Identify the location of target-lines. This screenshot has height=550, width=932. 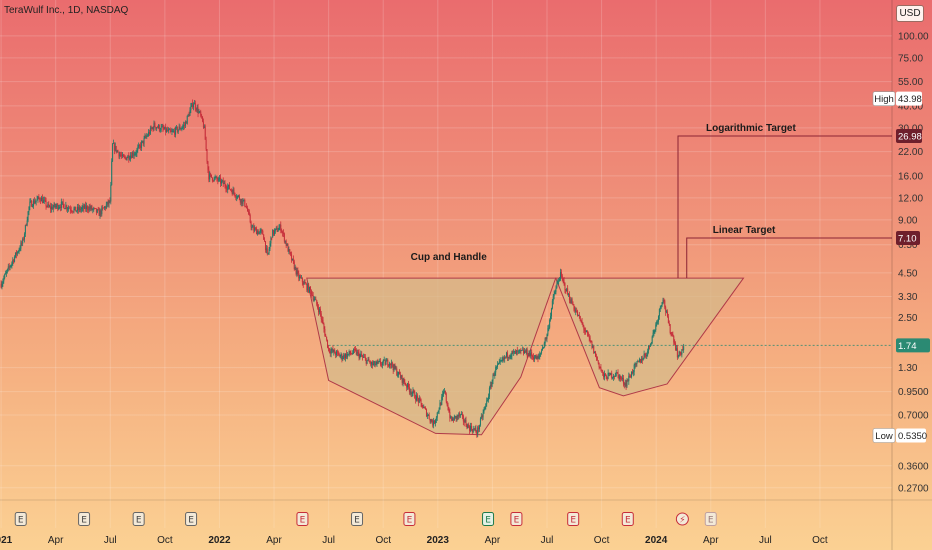
(784, 207).